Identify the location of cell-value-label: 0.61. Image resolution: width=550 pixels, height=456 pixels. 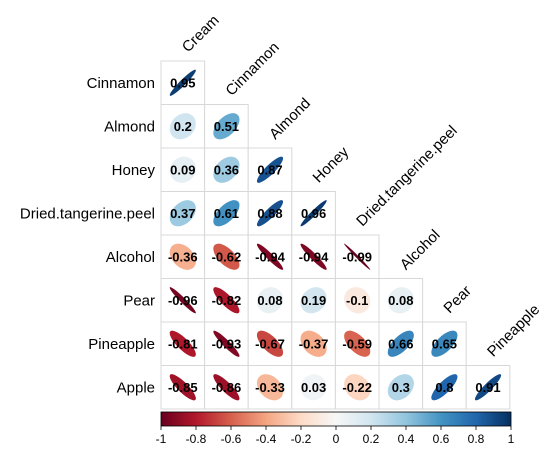
(226, 213).